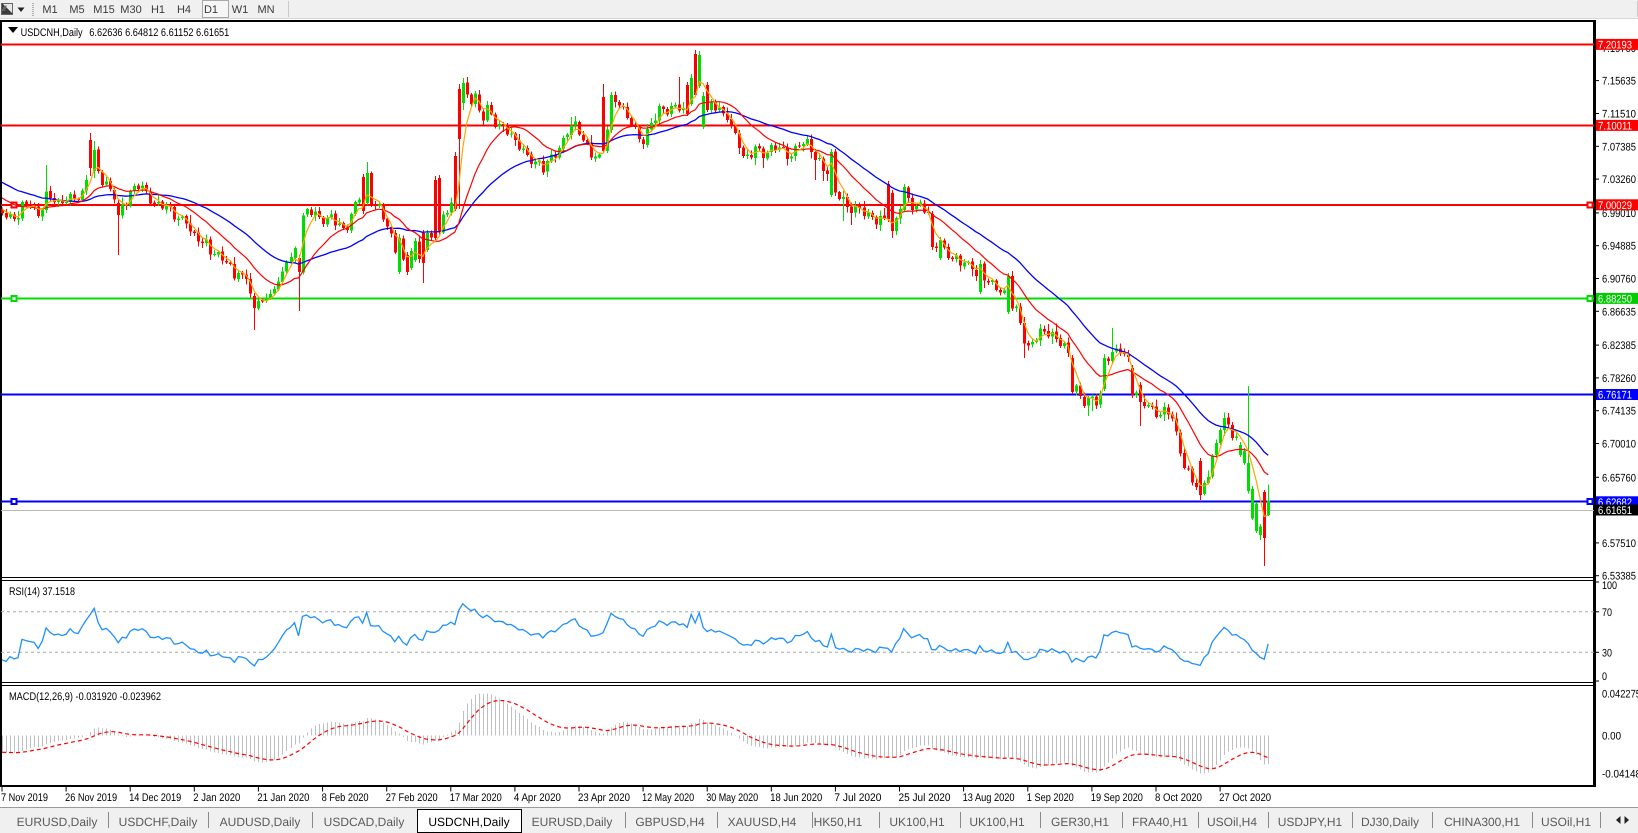  What do you see at coordinates (1619, 379) in the screenshot?
I see `svg-text: 6.78260` at bounding box center [1619, 379].